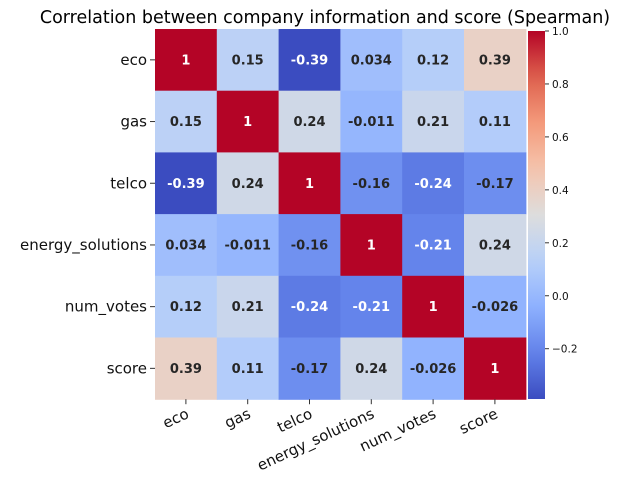  I want to click on heatmap-cell-eco-energy_solutions, so click(371, 60).